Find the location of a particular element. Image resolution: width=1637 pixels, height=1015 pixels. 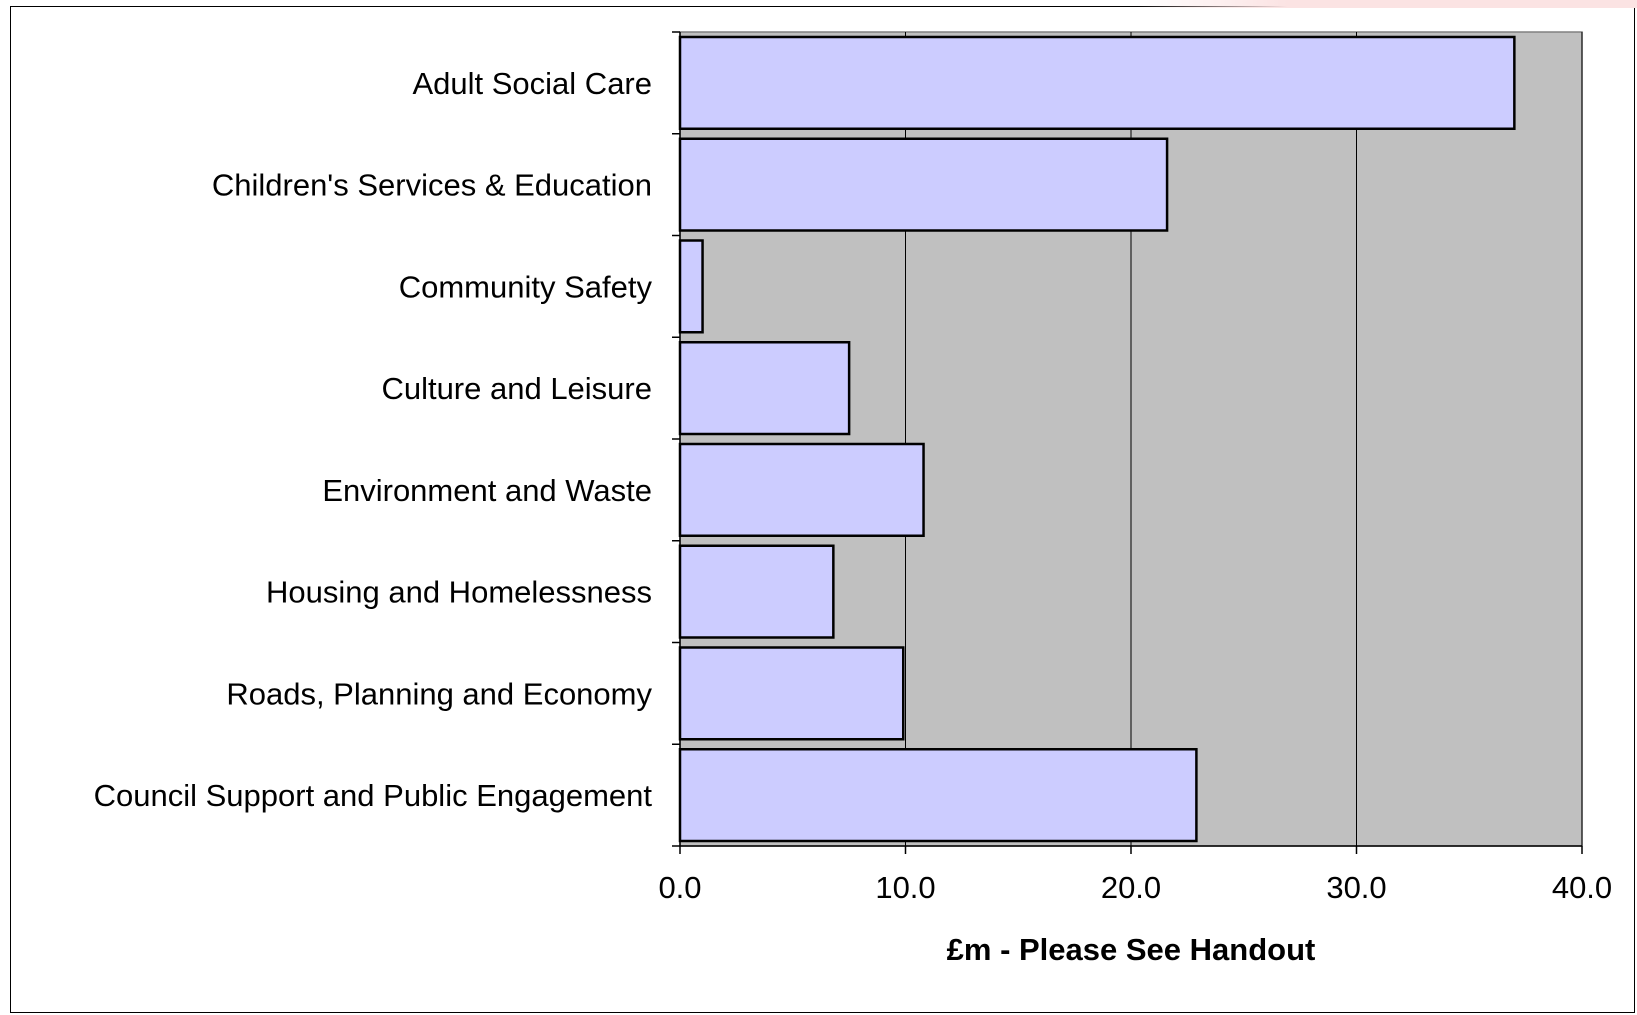

x-tick-label-0: 0.0 is located at coordinates (679, 887).